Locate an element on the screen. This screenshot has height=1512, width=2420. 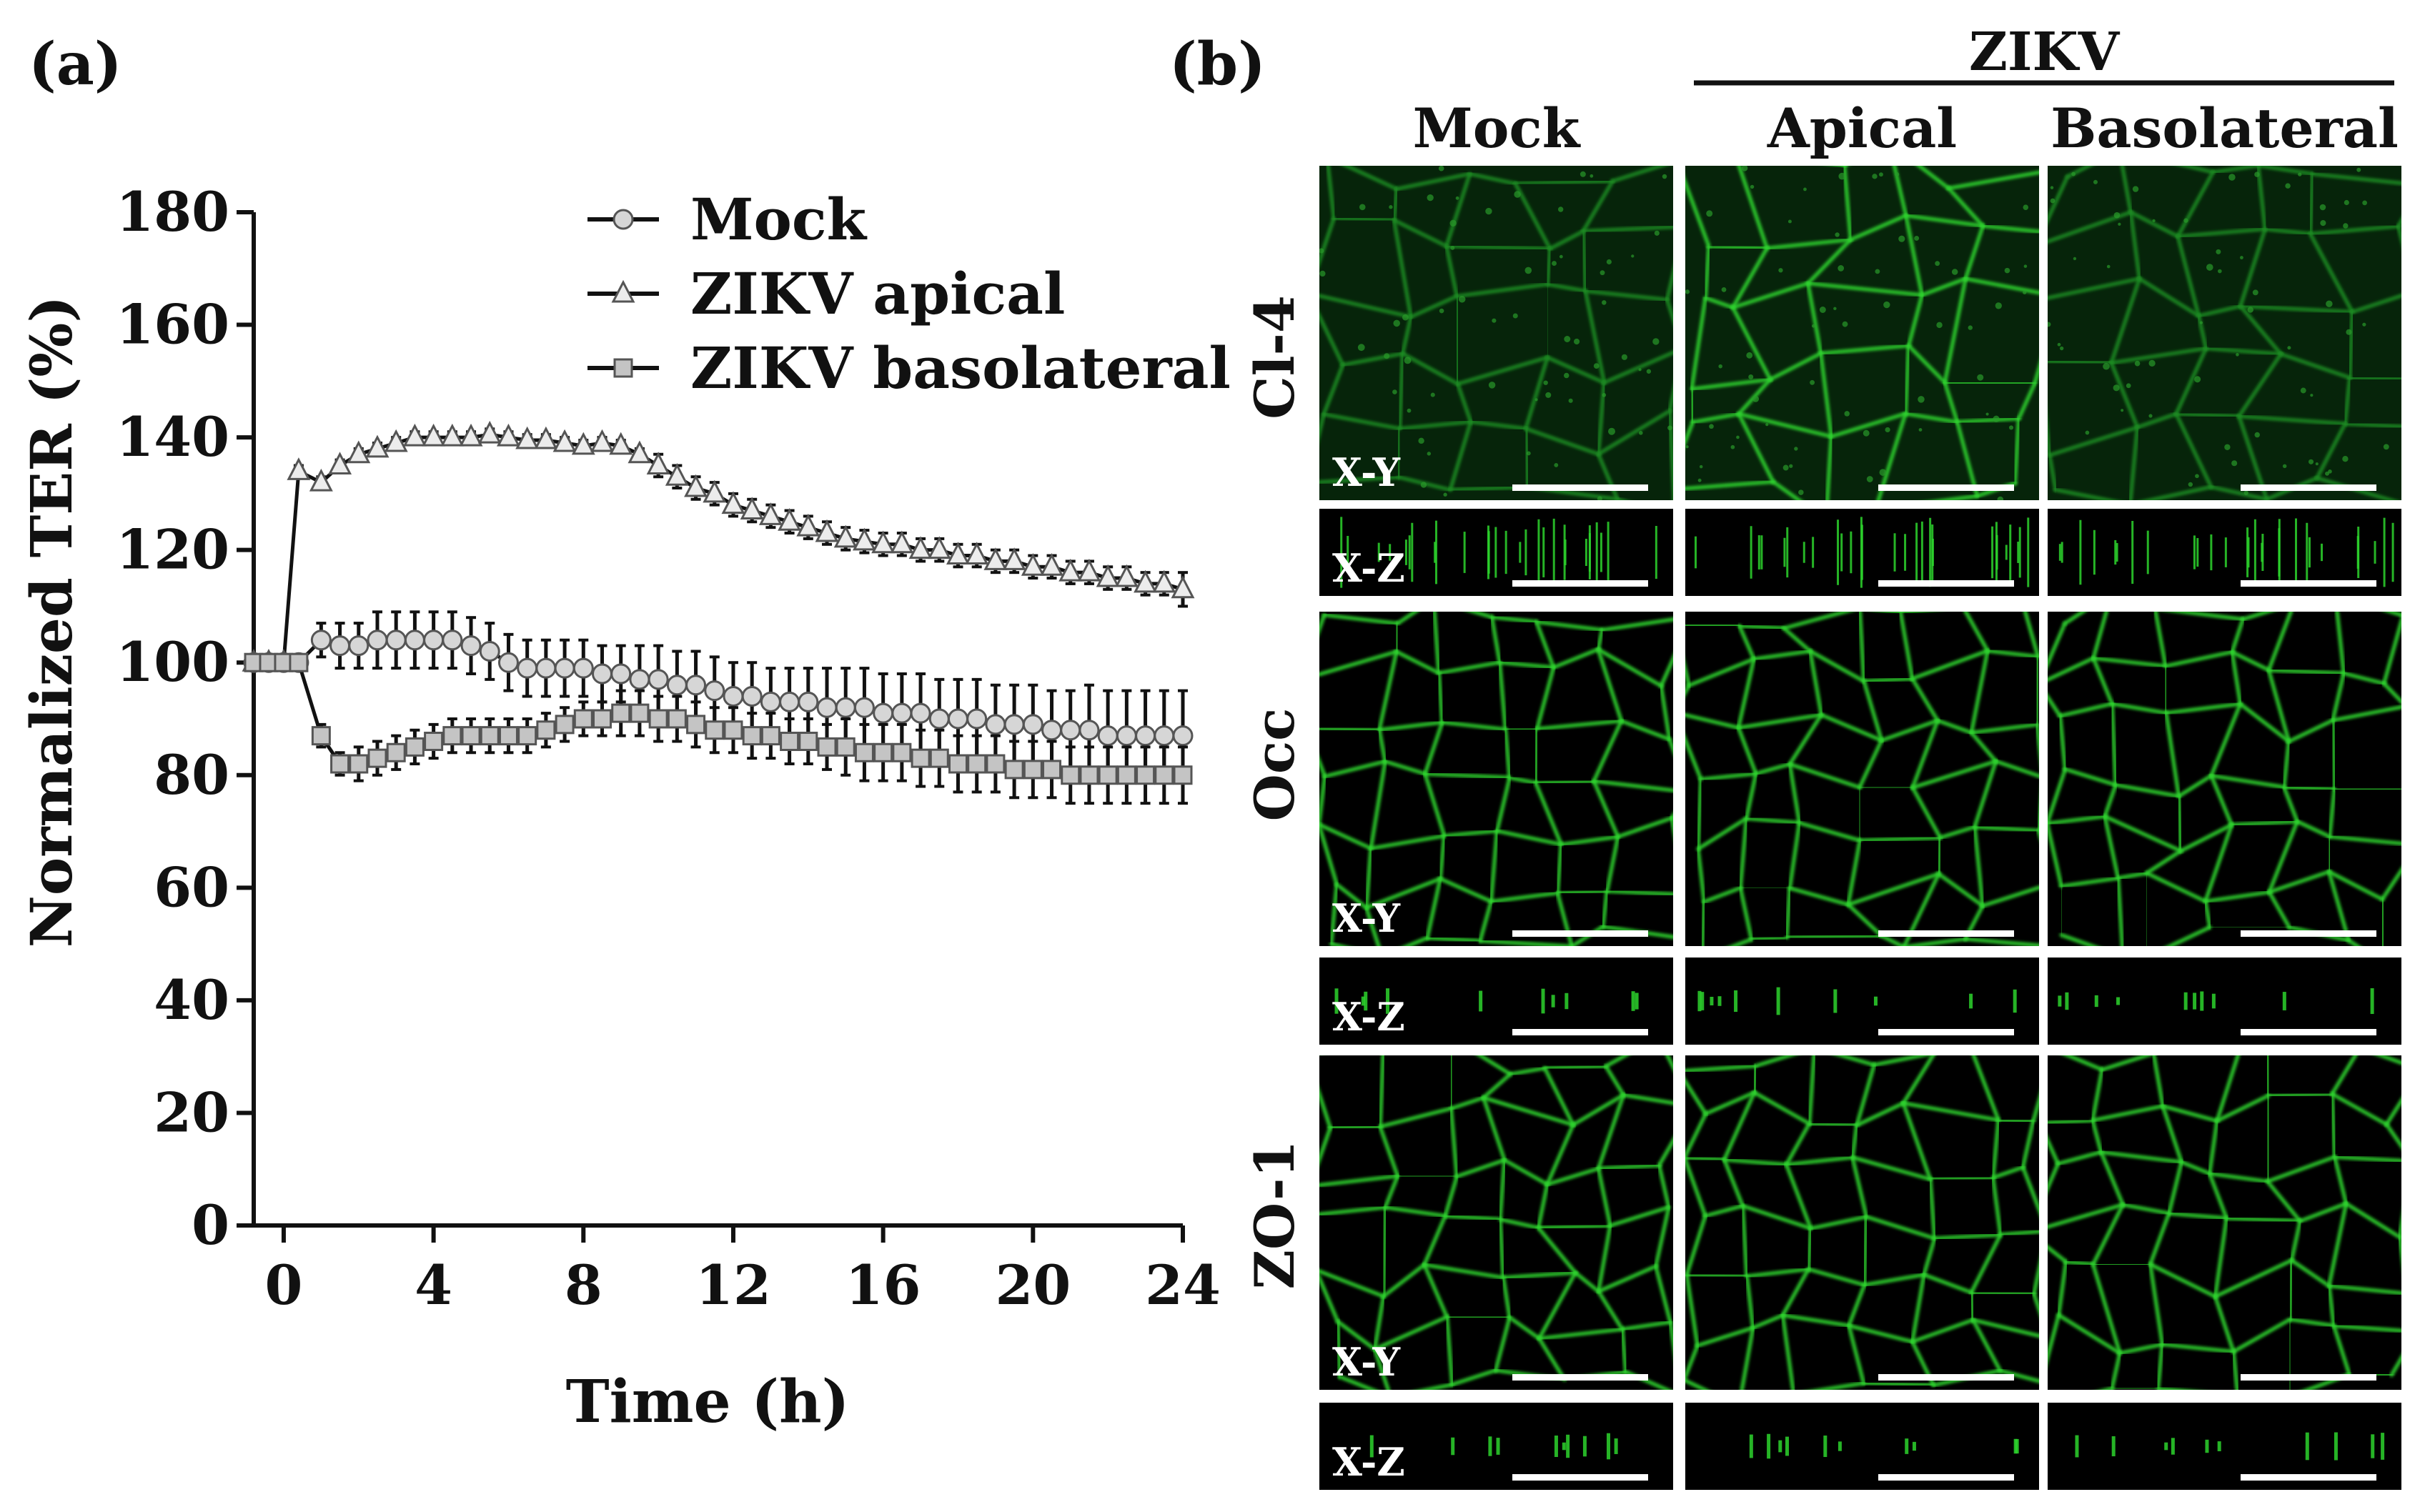
microscopy-column-headers: Mock Apical Basolateral is located at coordinates (1906, 128).